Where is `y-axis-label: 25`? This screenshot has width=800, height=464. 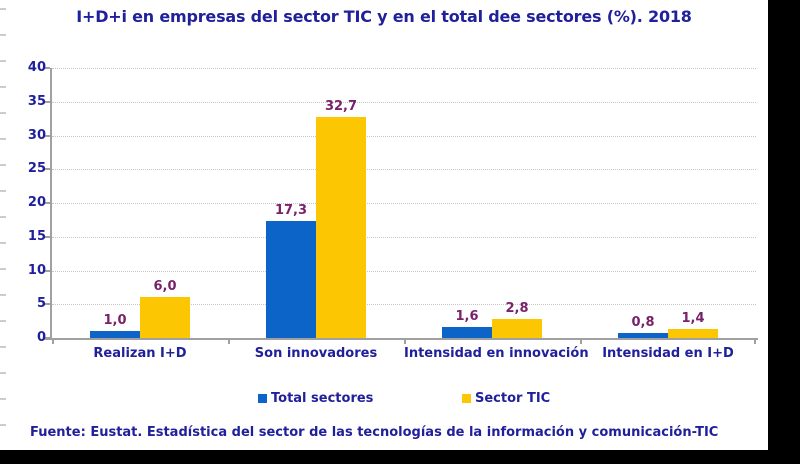 y-axis-label: 25 is located at coordinates (36, 169).